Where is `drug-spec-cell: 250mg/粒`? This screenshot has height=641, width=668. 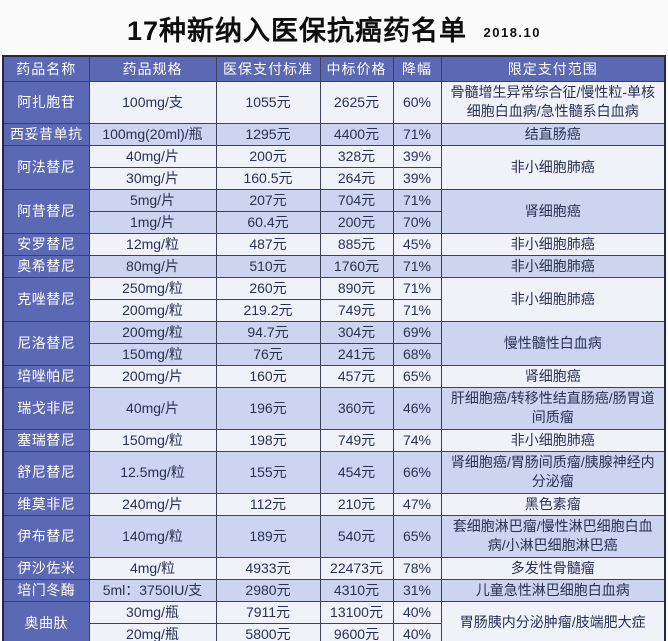
drug-spec-cell: 250mg/粒 is located at coordinates (152, 288).